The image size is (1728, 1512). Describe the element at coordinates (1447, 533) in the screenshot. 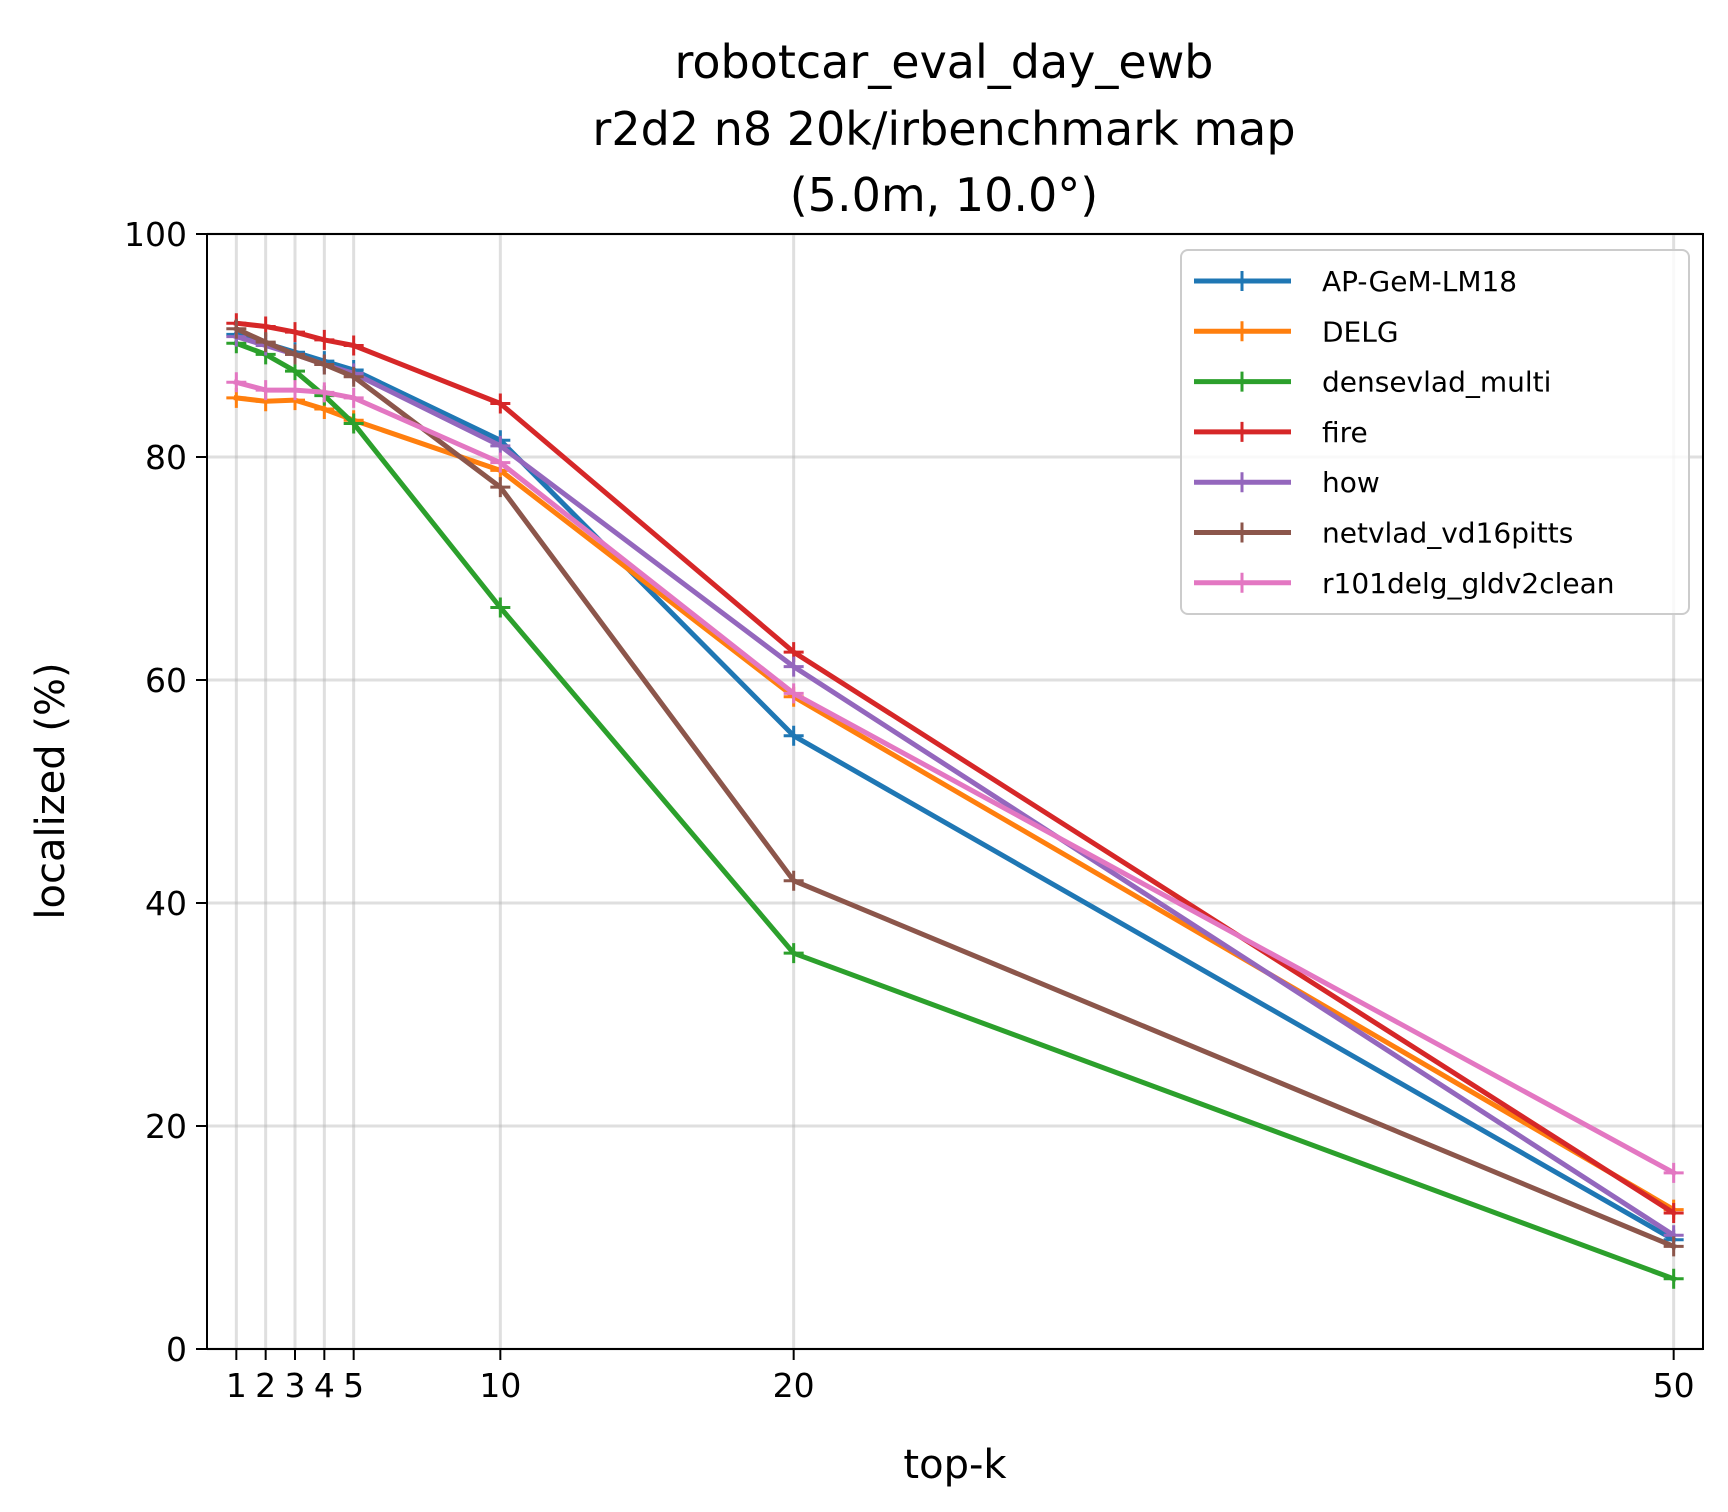

I see `legend-label-5: netvlad_vd16pitts` at that location.